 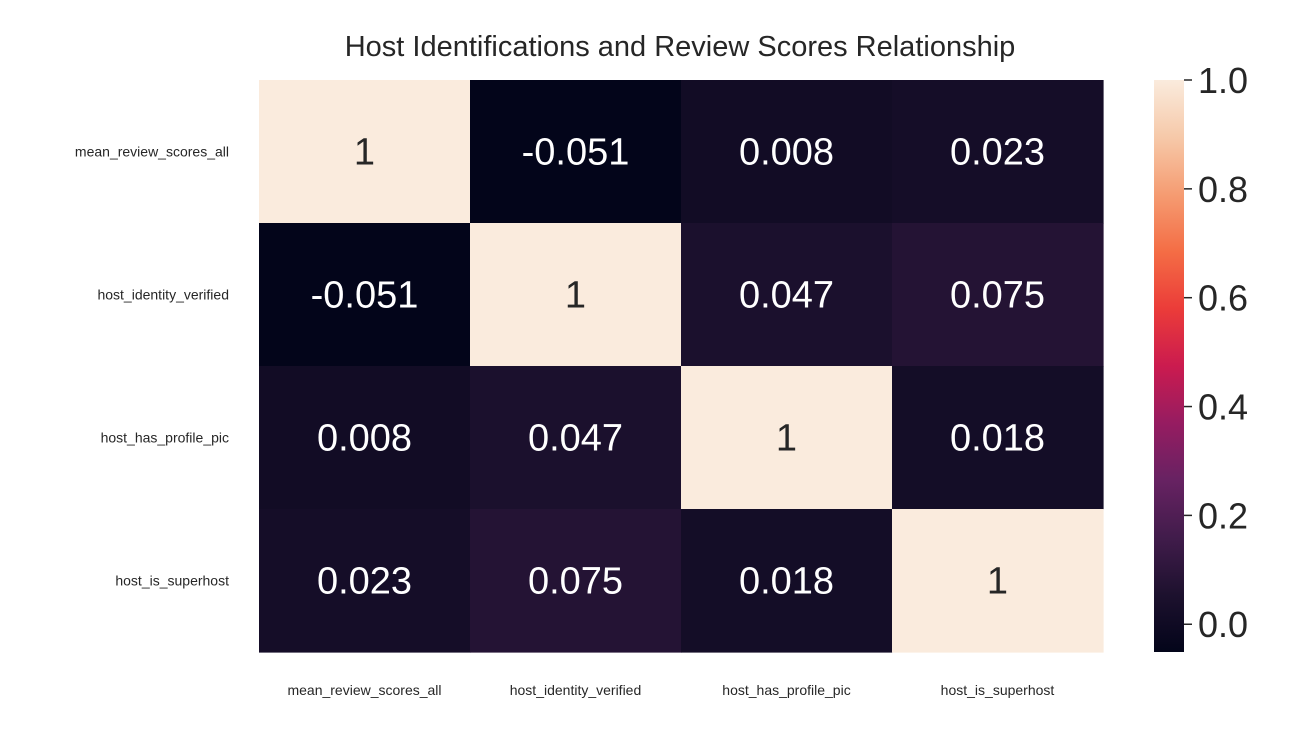 What do you see at coordinates (1169, 366) in the screenshot?
I see `colorbar-gradient` at bounding box center [1169, 366].